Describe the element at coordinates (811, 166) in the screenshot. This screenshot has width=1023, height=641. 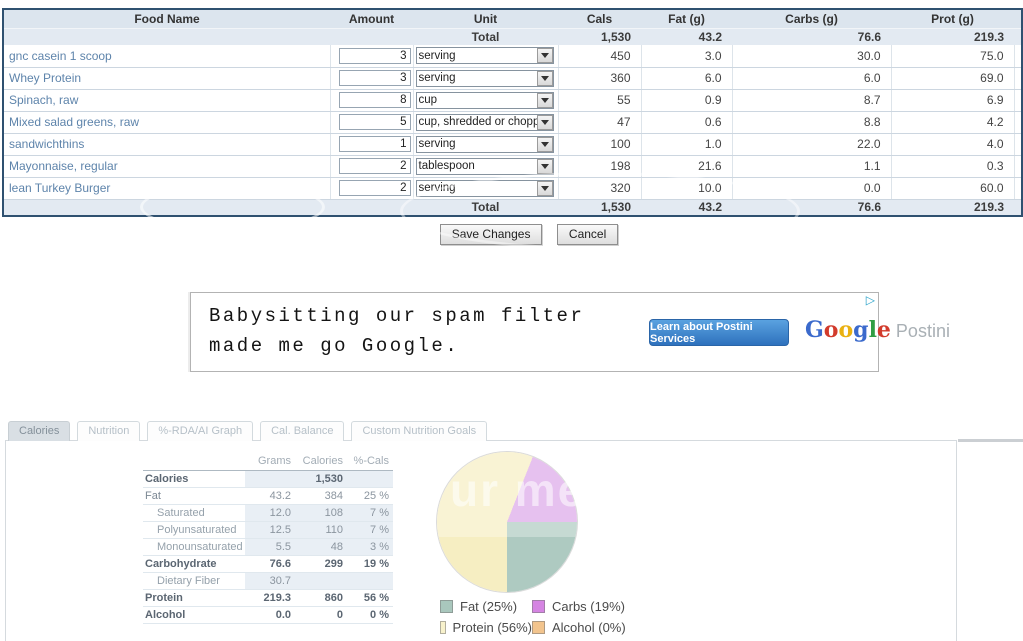
I see `cell-carbs: 1.1` at that location.